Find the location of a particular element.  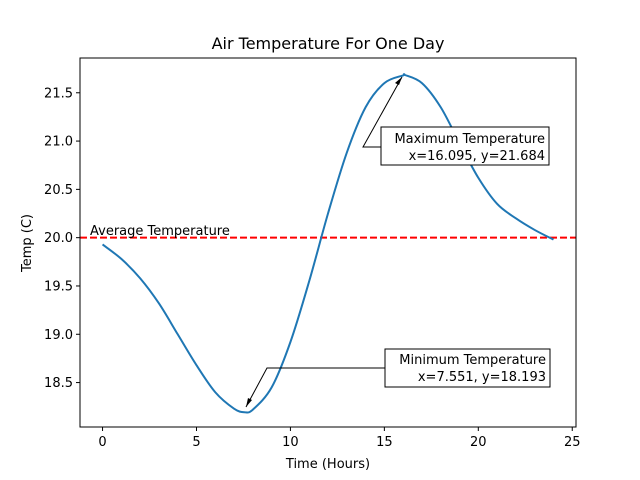

min-arrowhead-icon is located at coordinates (249, 402).